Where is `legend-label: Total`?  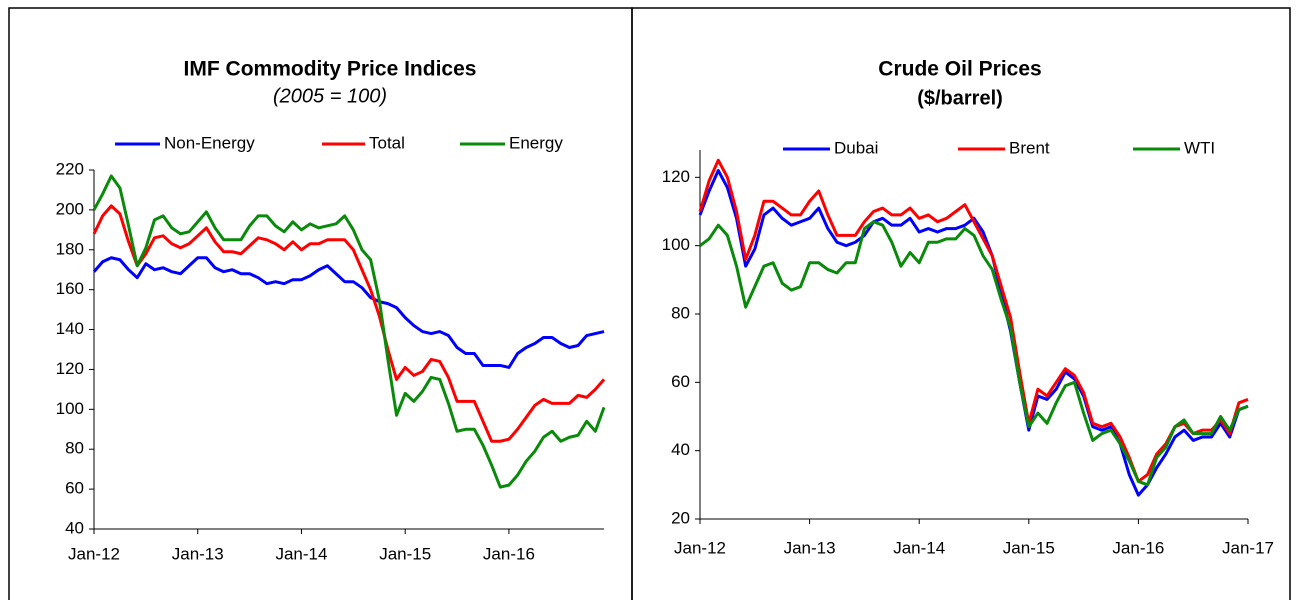 legend-label: Total is located at coordinates (387, 142).